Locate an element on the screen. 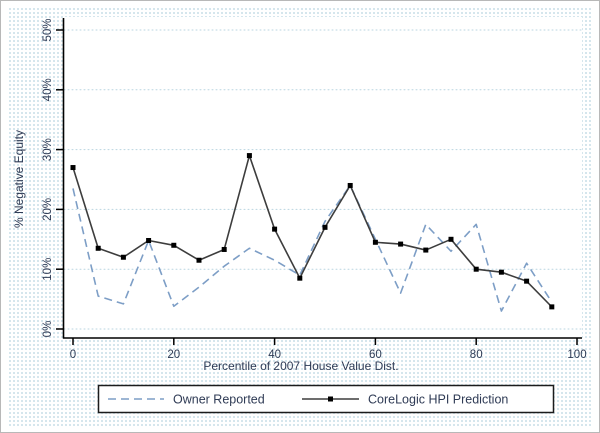  y-tick-label: 10% is located at coordinates (48, 269).